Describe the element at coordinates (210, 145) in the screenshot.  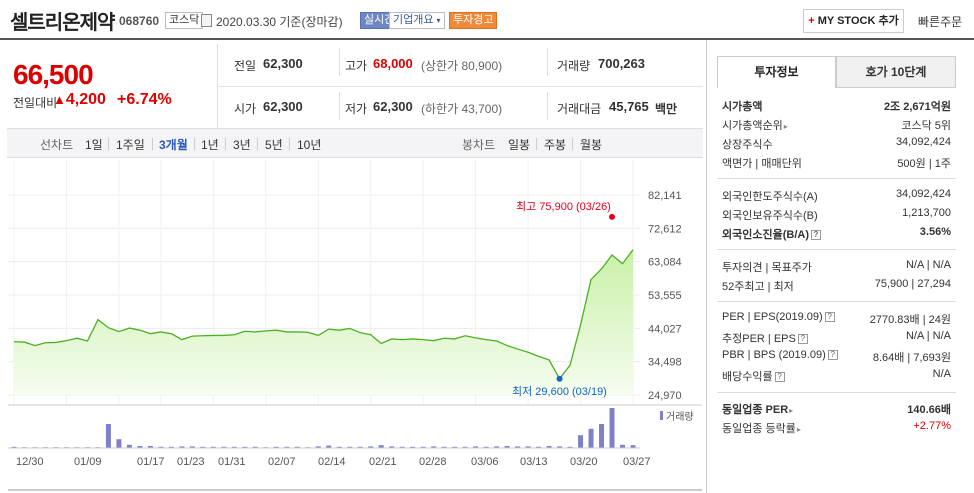
I see `period-1y: 1년` at that location.